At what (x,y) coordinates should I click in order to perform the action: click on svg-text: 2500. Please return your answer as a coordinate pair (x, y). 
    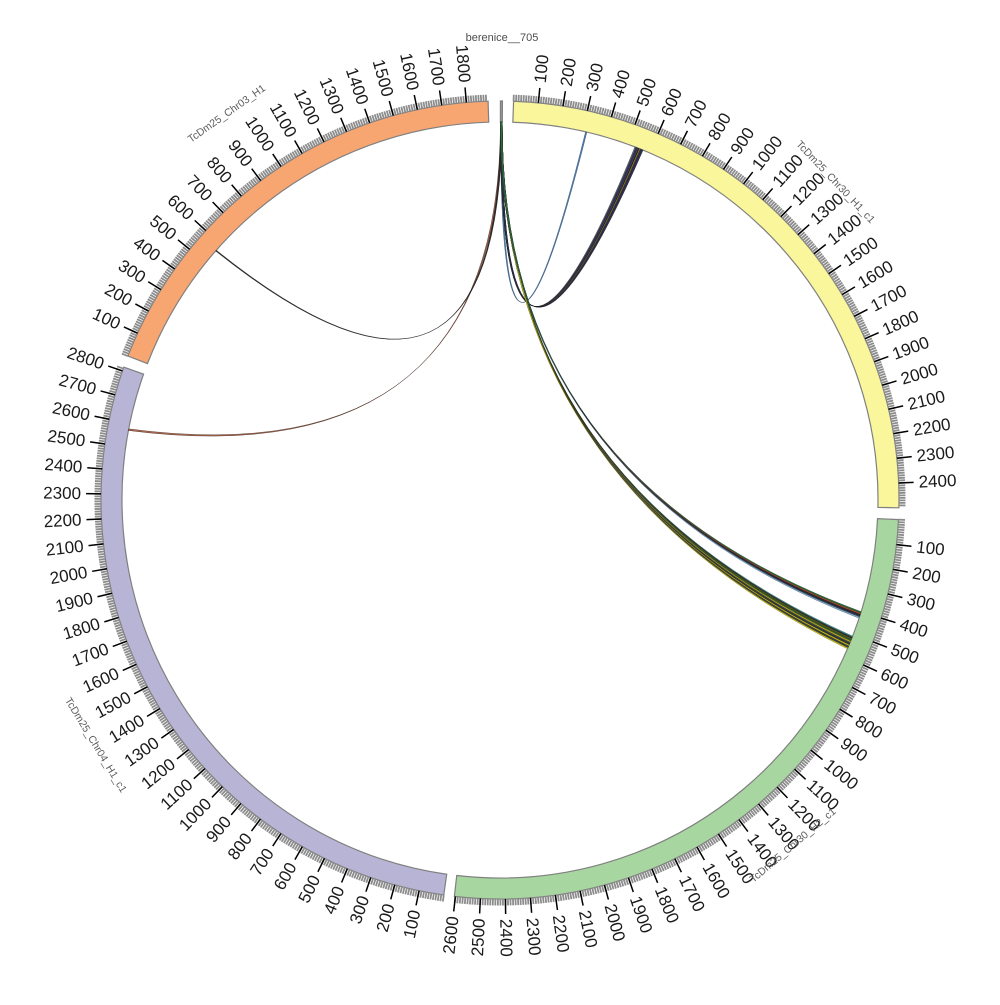
    Looking at the image, I should click on (478, 937).